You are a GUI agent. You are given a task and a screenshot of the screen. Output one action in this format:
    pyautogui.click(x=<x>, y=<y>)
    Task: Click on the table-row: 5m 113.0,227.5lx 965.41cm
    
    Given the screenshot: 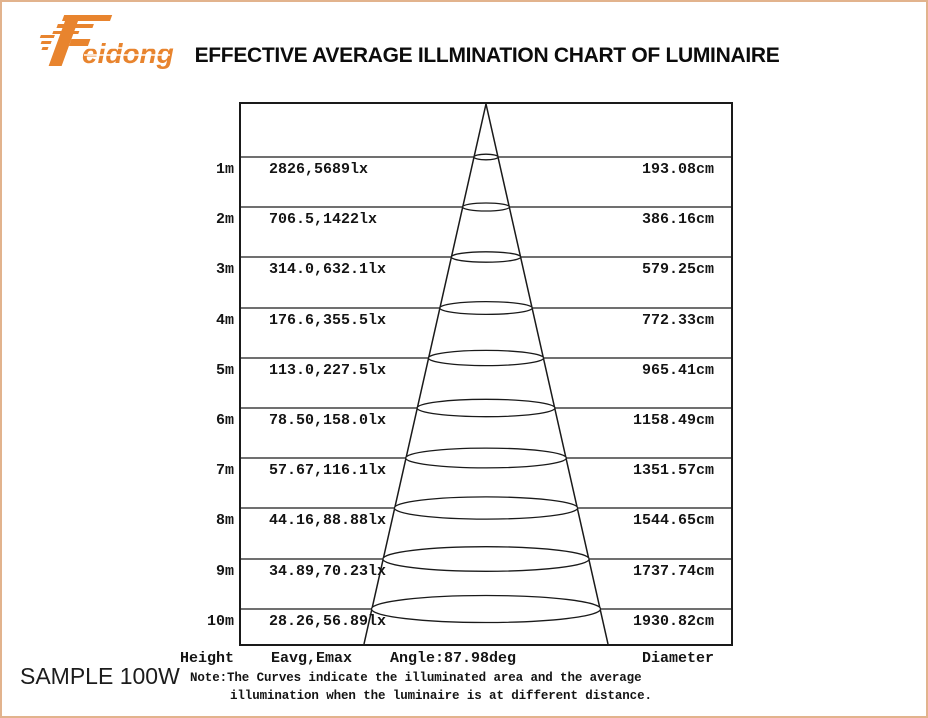 What is the action you would take?
    pyautogui.click(x=464, y=371)
    